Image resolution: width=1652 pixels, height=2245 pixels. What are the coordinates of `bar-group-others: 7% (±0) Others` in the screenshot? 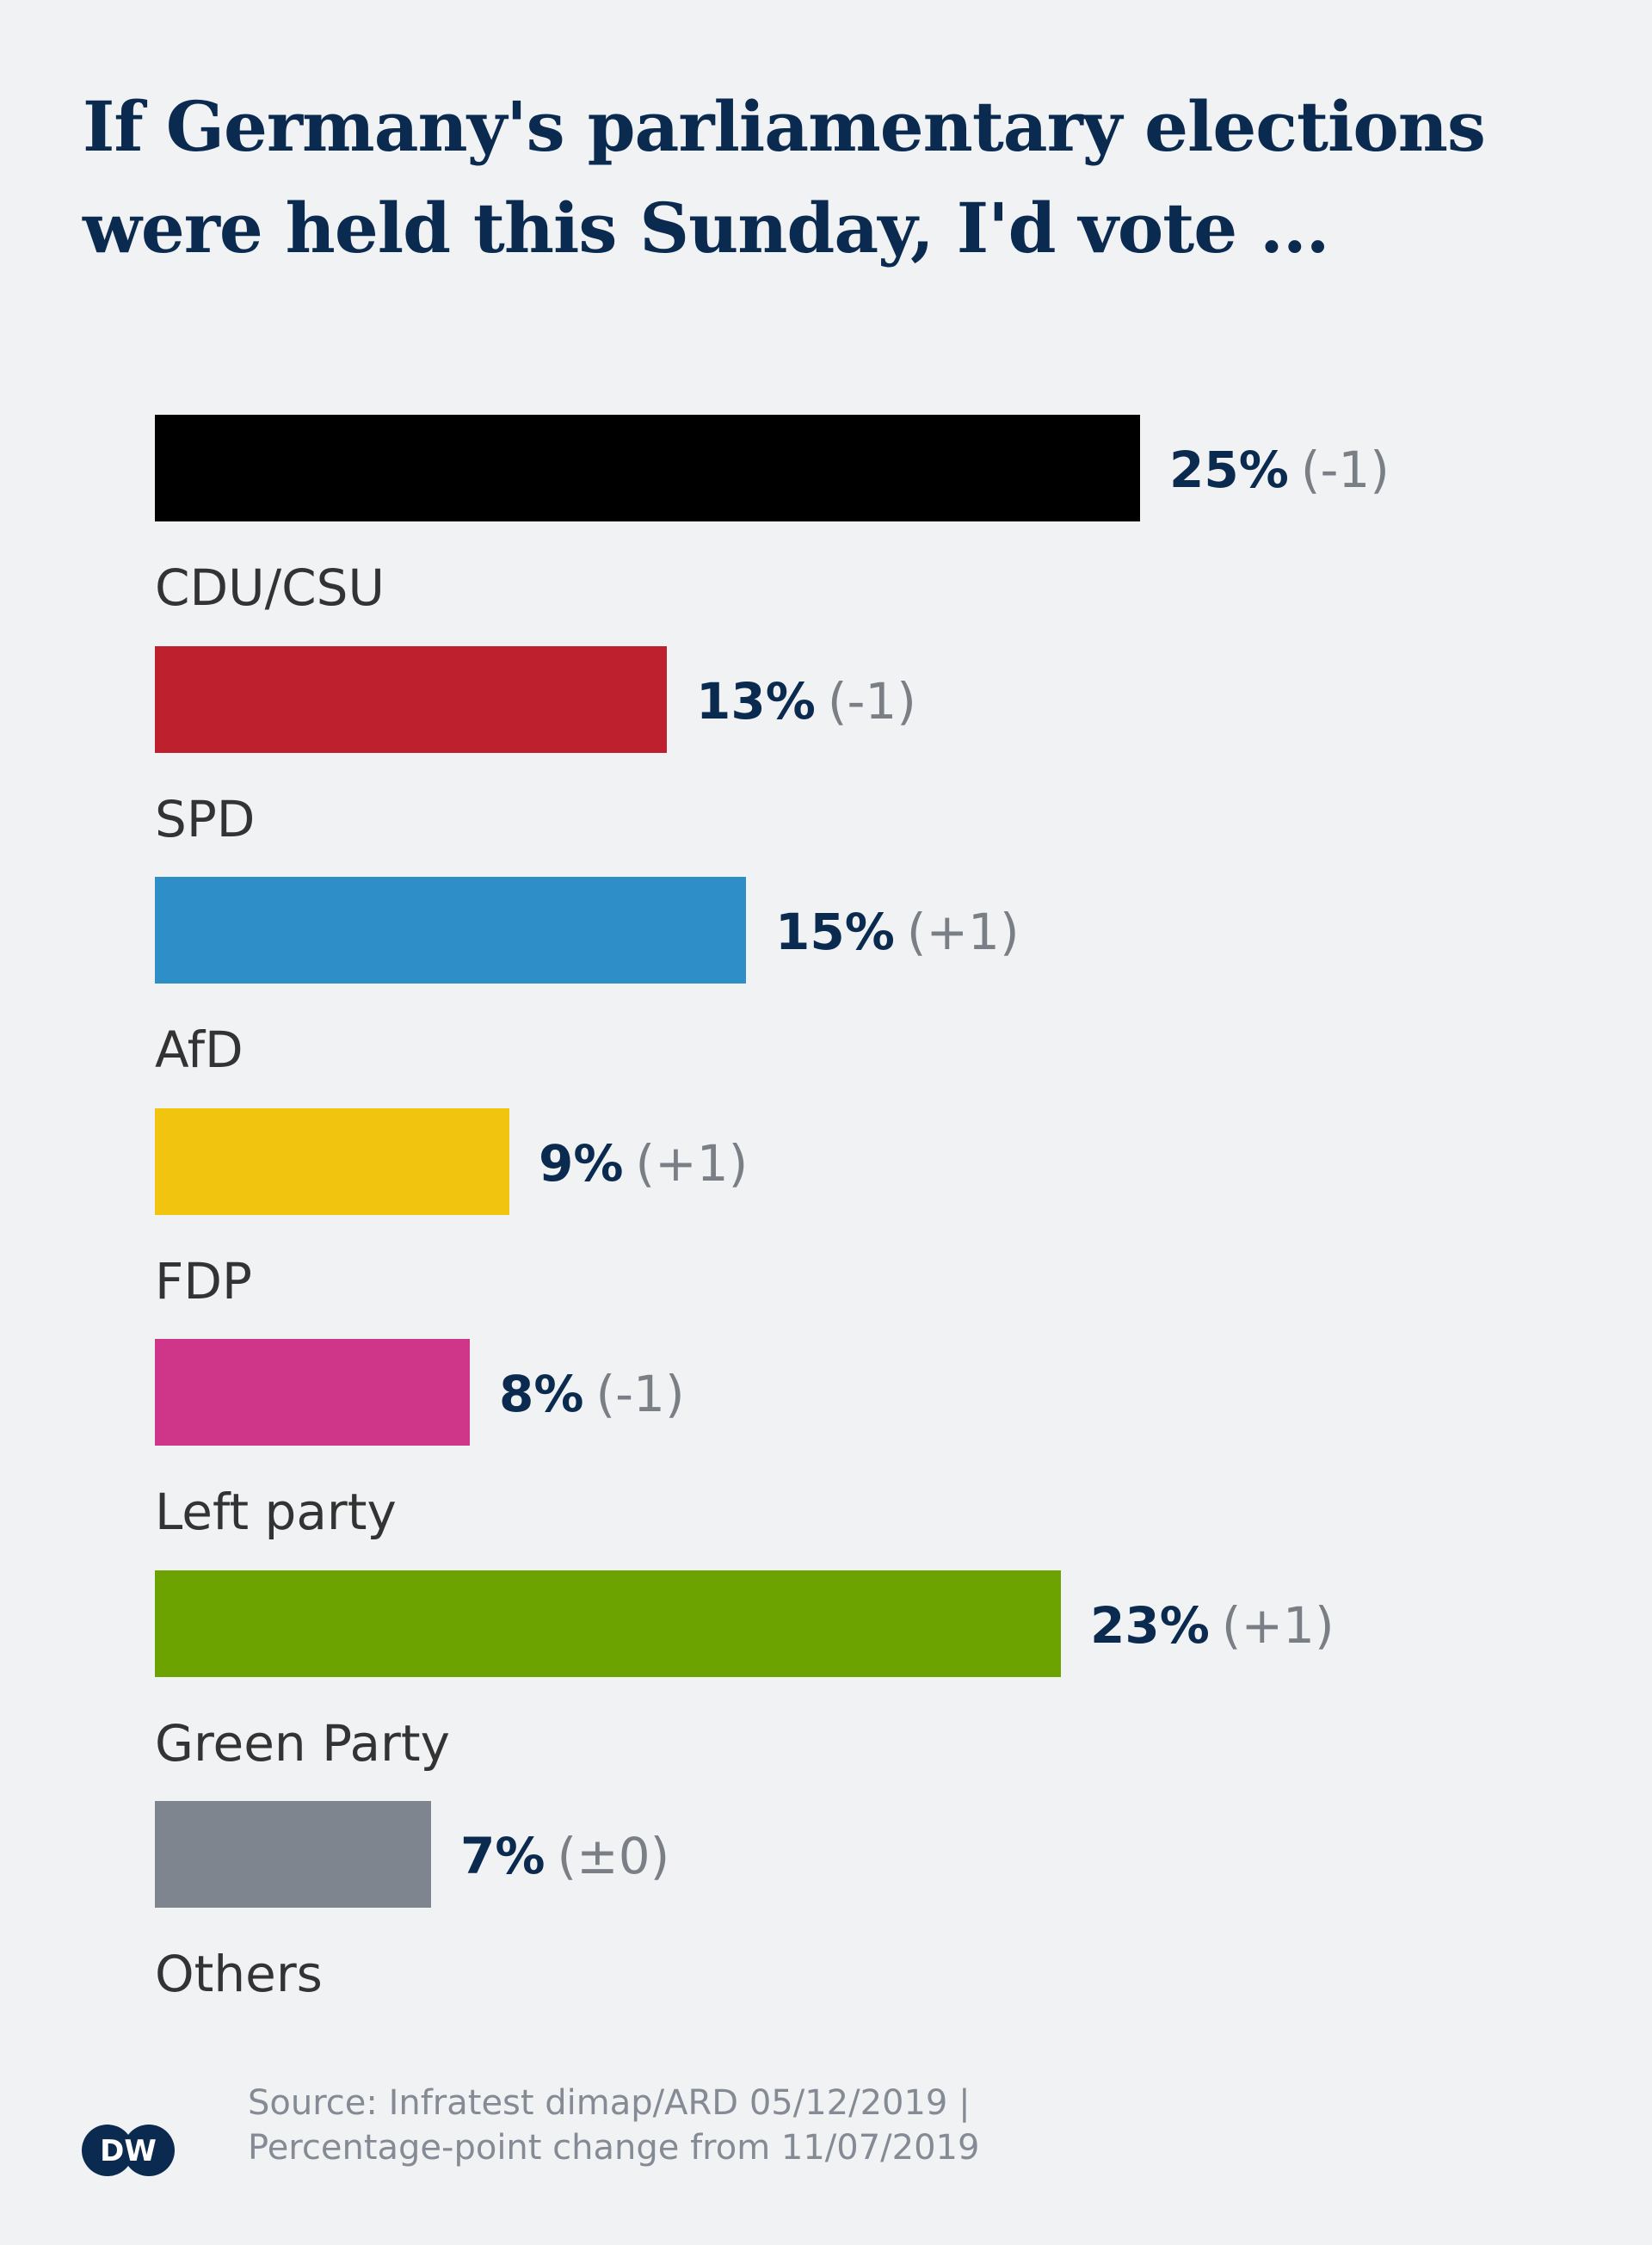 It's located at (412, 1902).